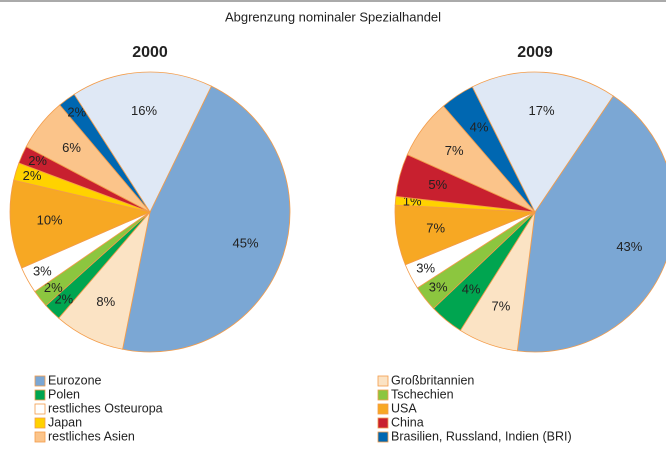 The width and height of the screenshot is (666, 450). I want to click on data-label: 16%, so click(144, 110).